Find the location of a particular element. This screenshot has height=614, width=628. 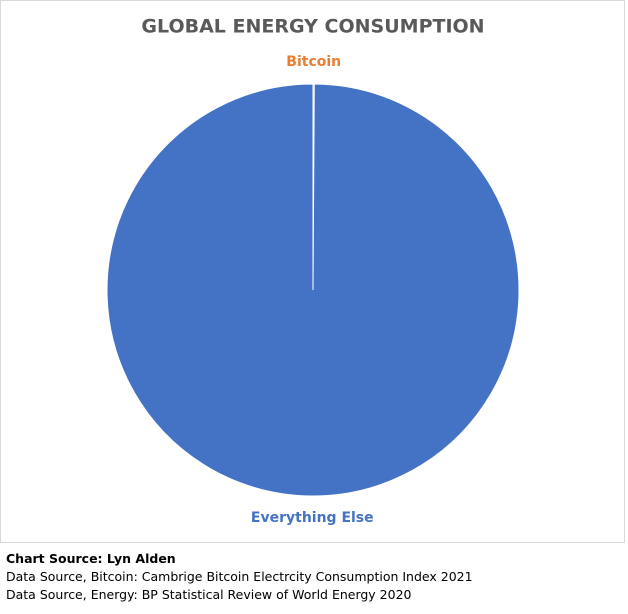

chart-title: GLOBAL ENERGY CONSUMPTION is located at coordinates (312, 27).